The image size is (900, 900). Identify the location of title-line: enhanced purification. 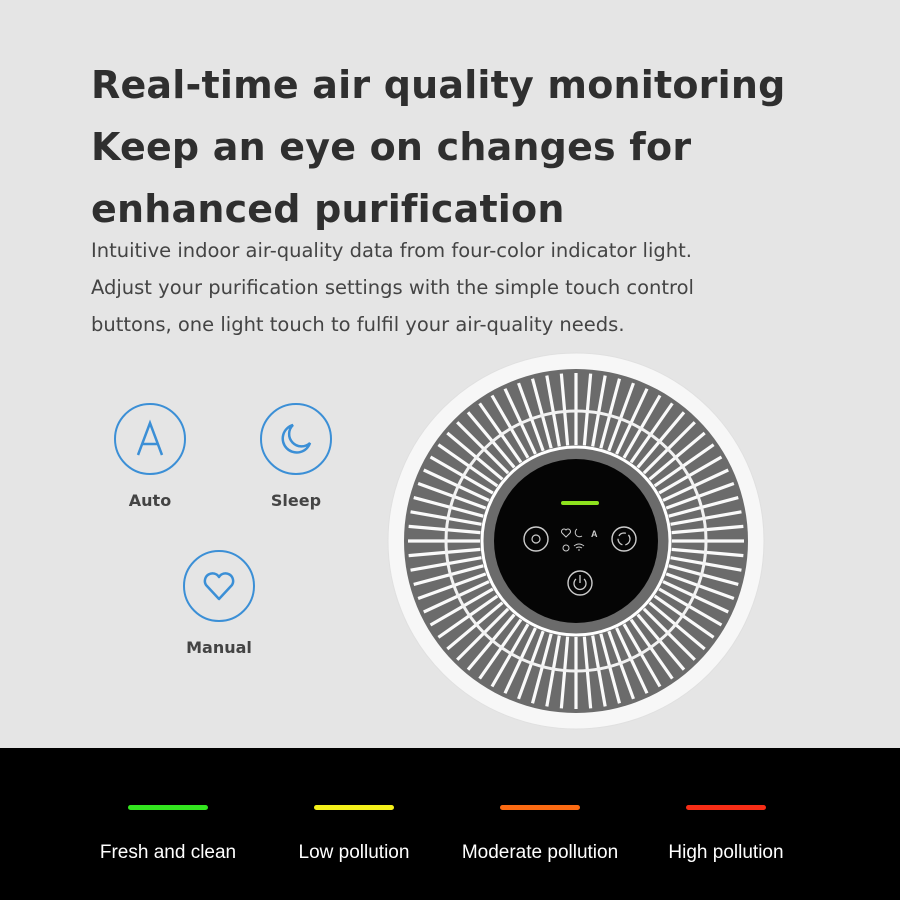
(328, 209).